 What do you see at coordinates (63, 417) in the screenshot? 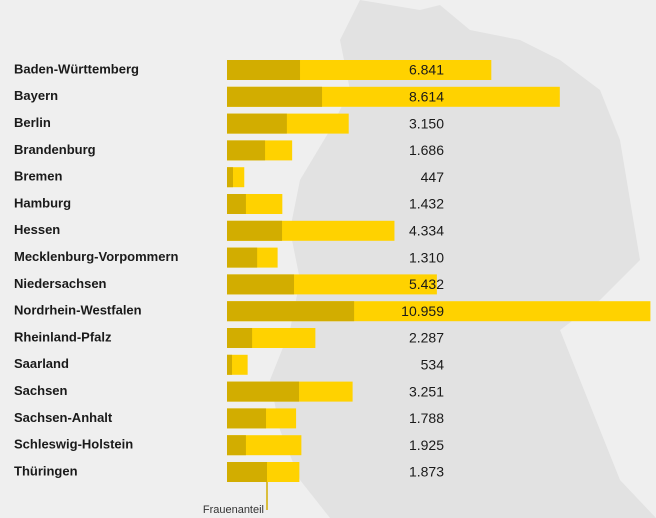
I see `category-label: Sachsen-Anhalt` at bounding box center [63, 417].